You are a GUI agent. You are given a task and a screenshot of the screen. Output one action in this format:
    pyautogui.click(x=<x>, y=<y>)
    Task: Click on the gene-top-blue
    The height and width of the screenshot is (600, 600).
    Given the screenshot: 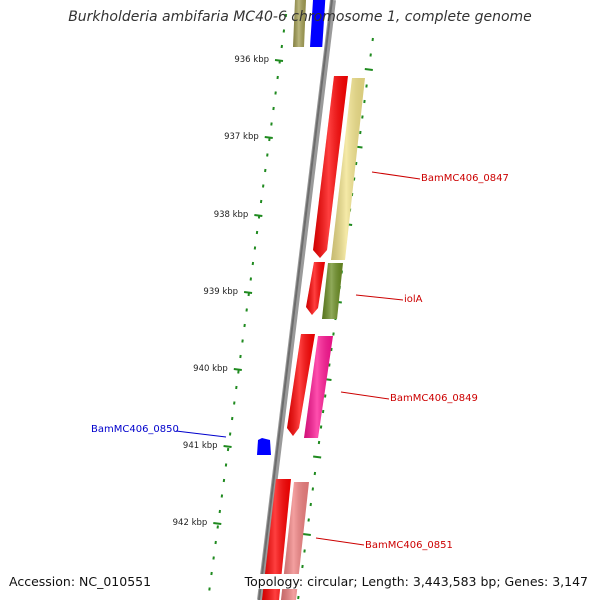 What is the action you would take?
    pyautogui.click(x=318, y=24)
    